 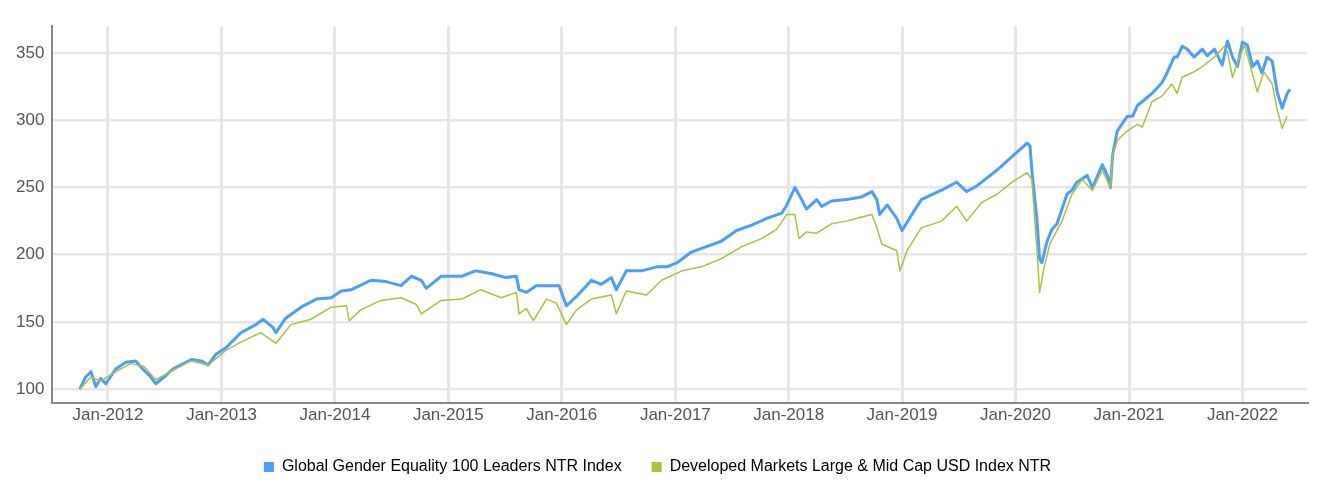 I want to click on x-tick-label: Jan-2015, so click(x=448, y=415).